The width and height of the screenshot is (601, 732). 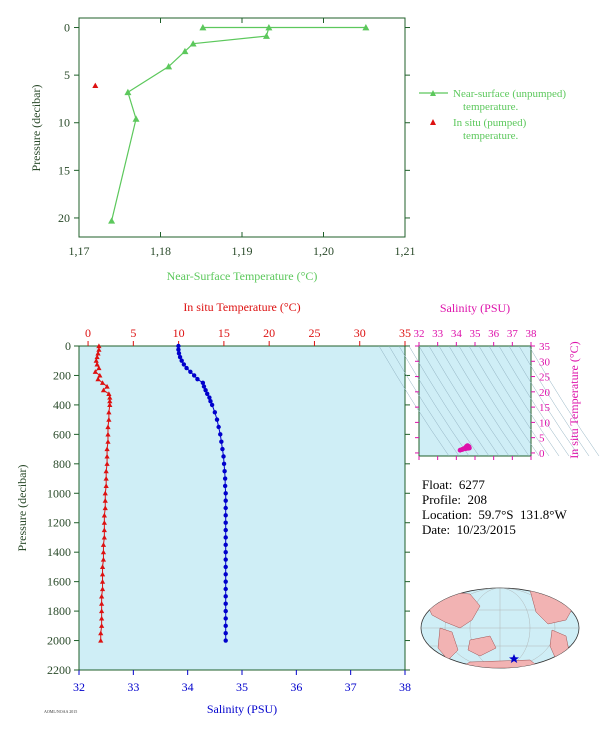 I want to click on float-location-marker, so click(x=514, y=658).